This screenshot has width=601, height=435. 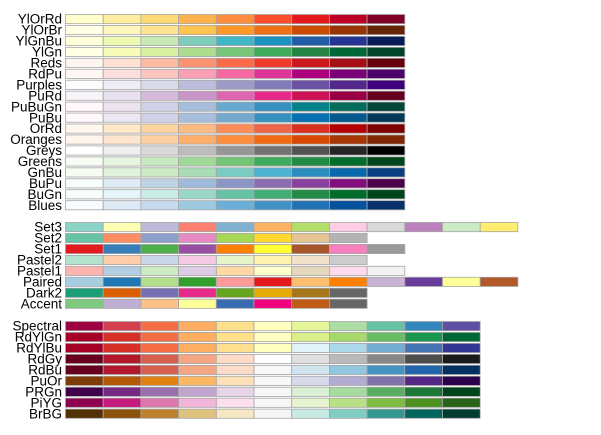 What do you see at coordinates (208, 139) in the screenshot?
I see `palette-row-oranges: Oranges` at bounding box center [208, 139].